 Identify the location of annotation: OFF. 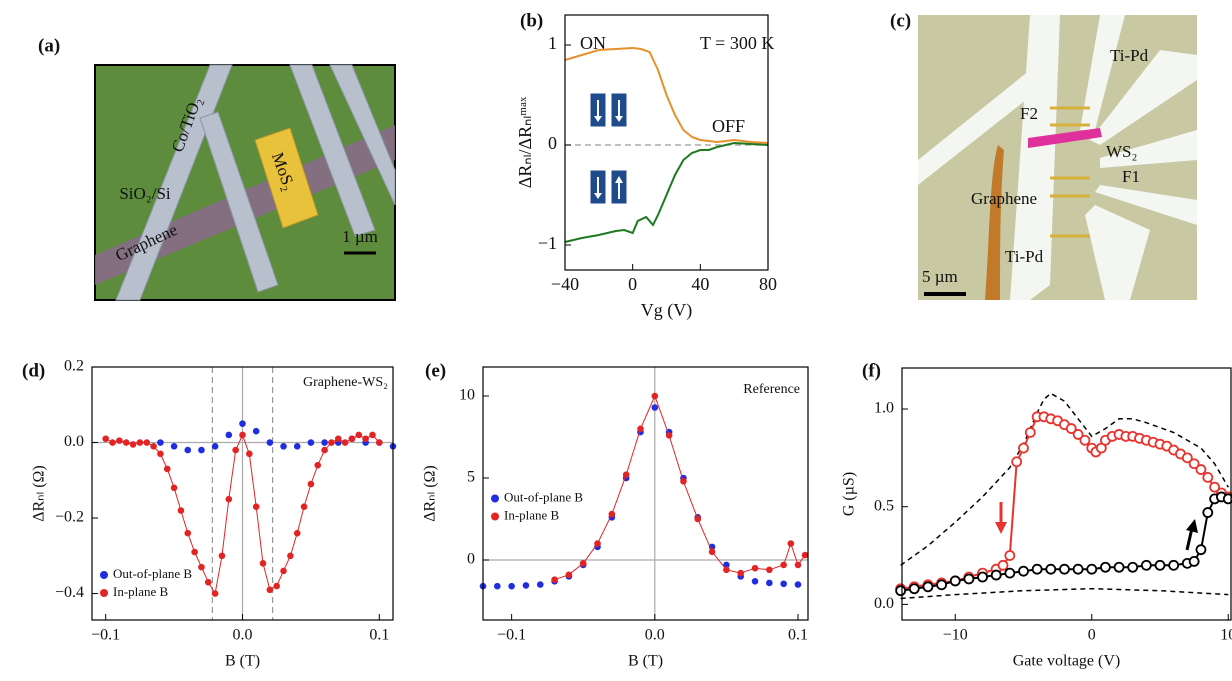
(728, 126).